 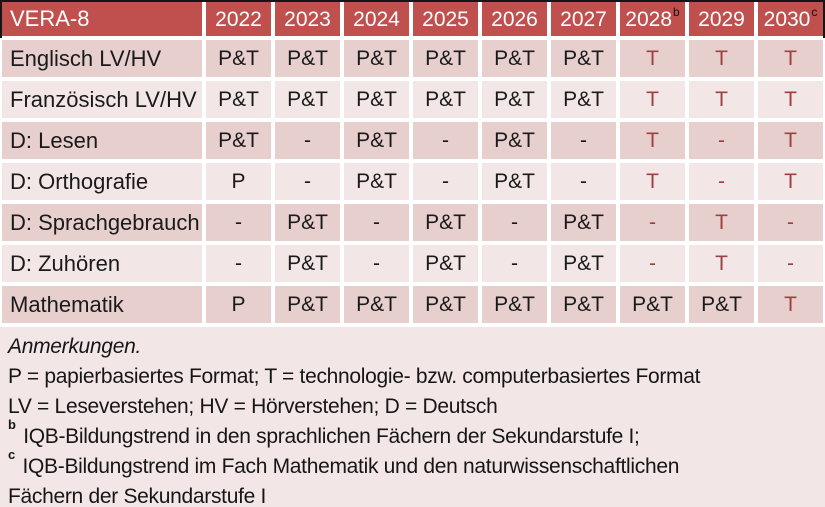 I want to click on header-cell-year: 2023, so click(x=307, y=19).